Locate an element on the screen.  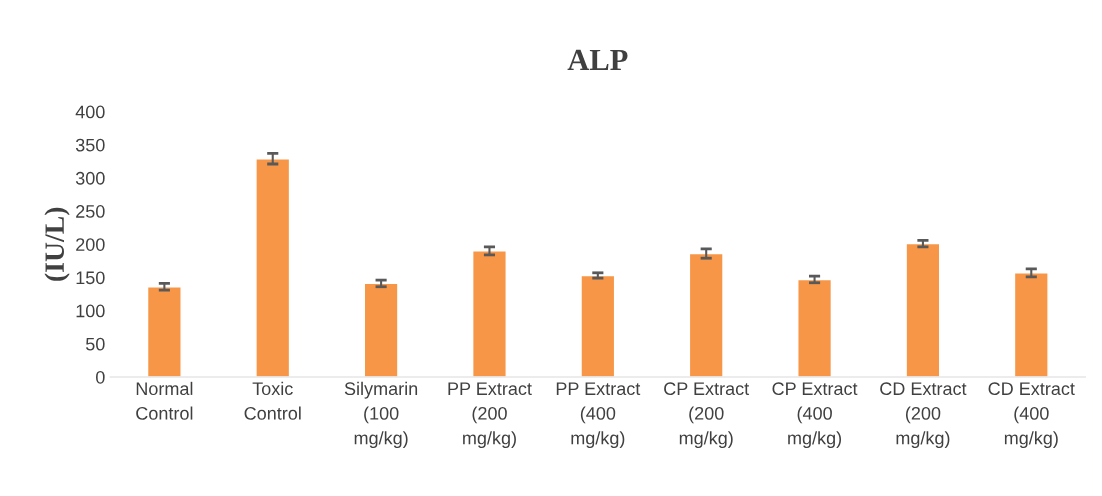
y-tick-label: 400 is located at coordinates (90, 112).